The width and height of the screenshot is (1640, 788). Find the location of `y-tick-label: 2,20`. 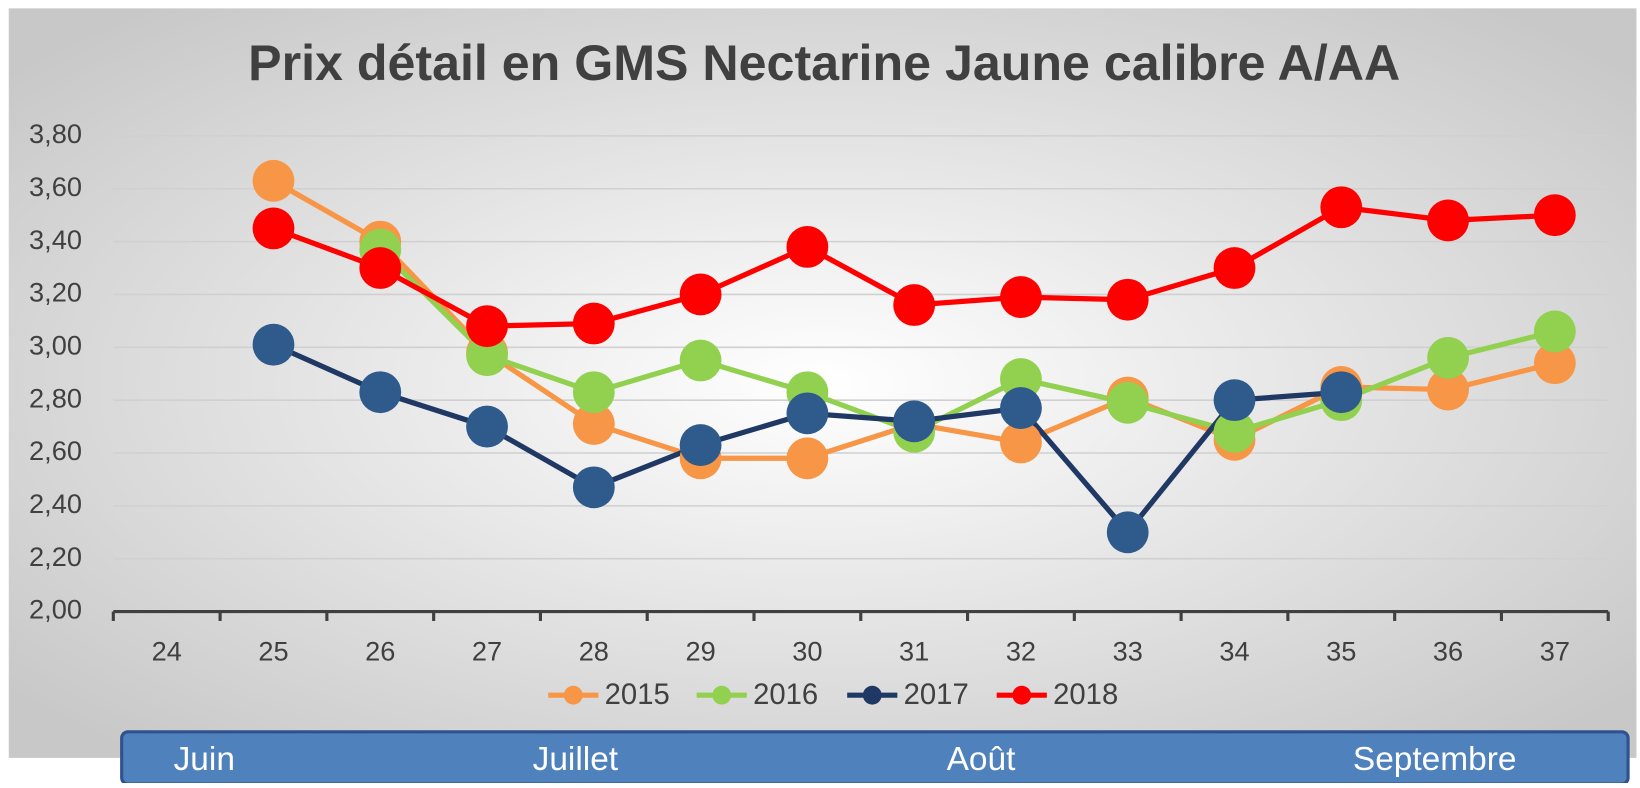

y-tick-label: 2,20 is located at coordinates (55, 556).